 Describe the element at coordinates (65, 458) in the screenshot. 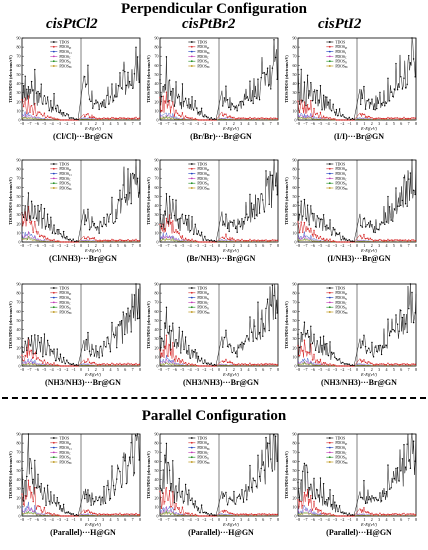

I see `legend-label: PDOSN` at that location.